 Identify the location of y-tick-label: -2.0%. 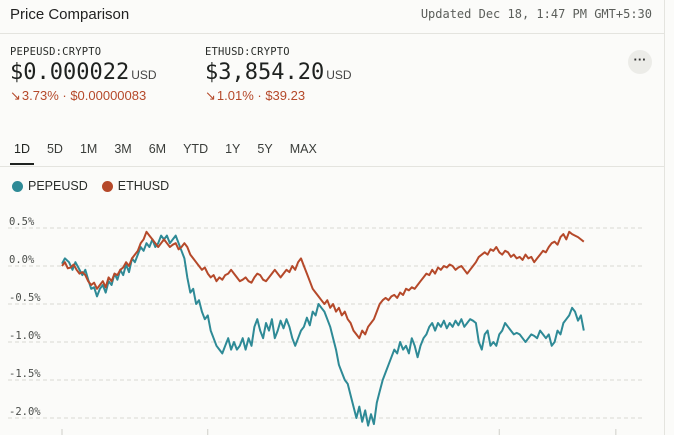
(25, 412).